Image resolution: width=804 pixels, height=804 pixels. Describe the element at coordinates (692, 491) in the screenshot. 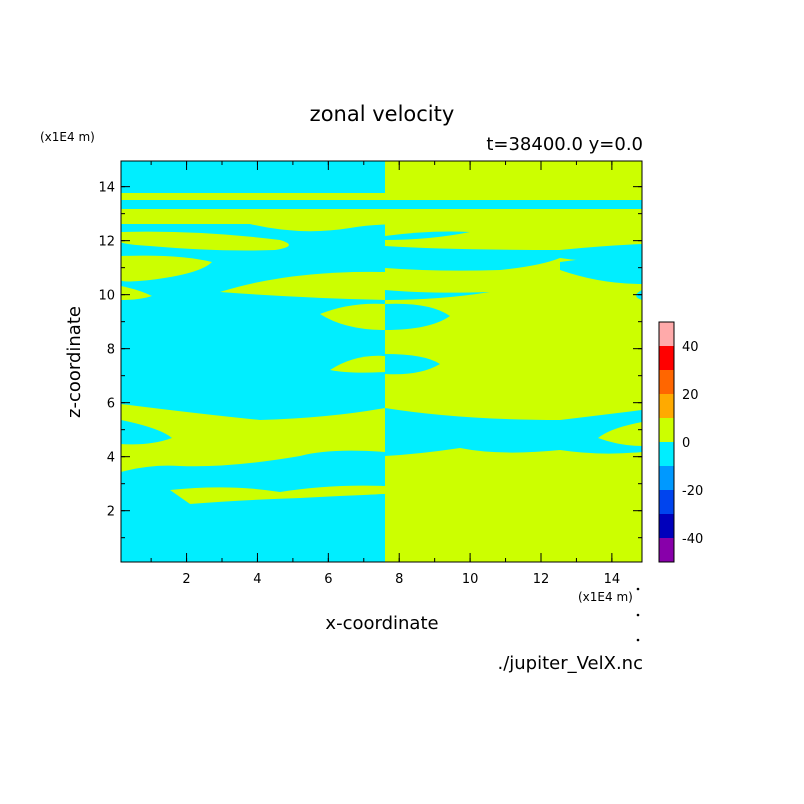

I see `colorbar-tick-label: -20` at that location.